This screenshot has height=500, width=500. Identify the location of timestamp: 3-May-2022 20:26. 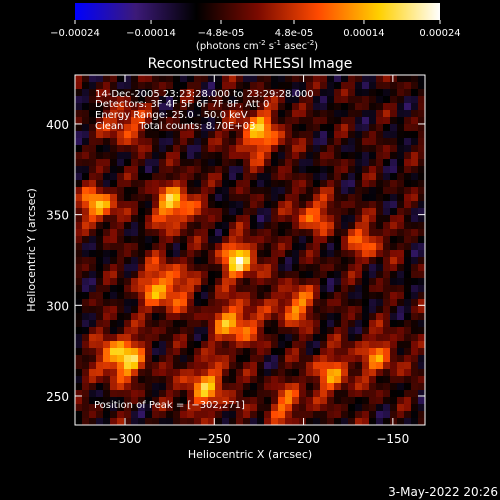
(443, 492).